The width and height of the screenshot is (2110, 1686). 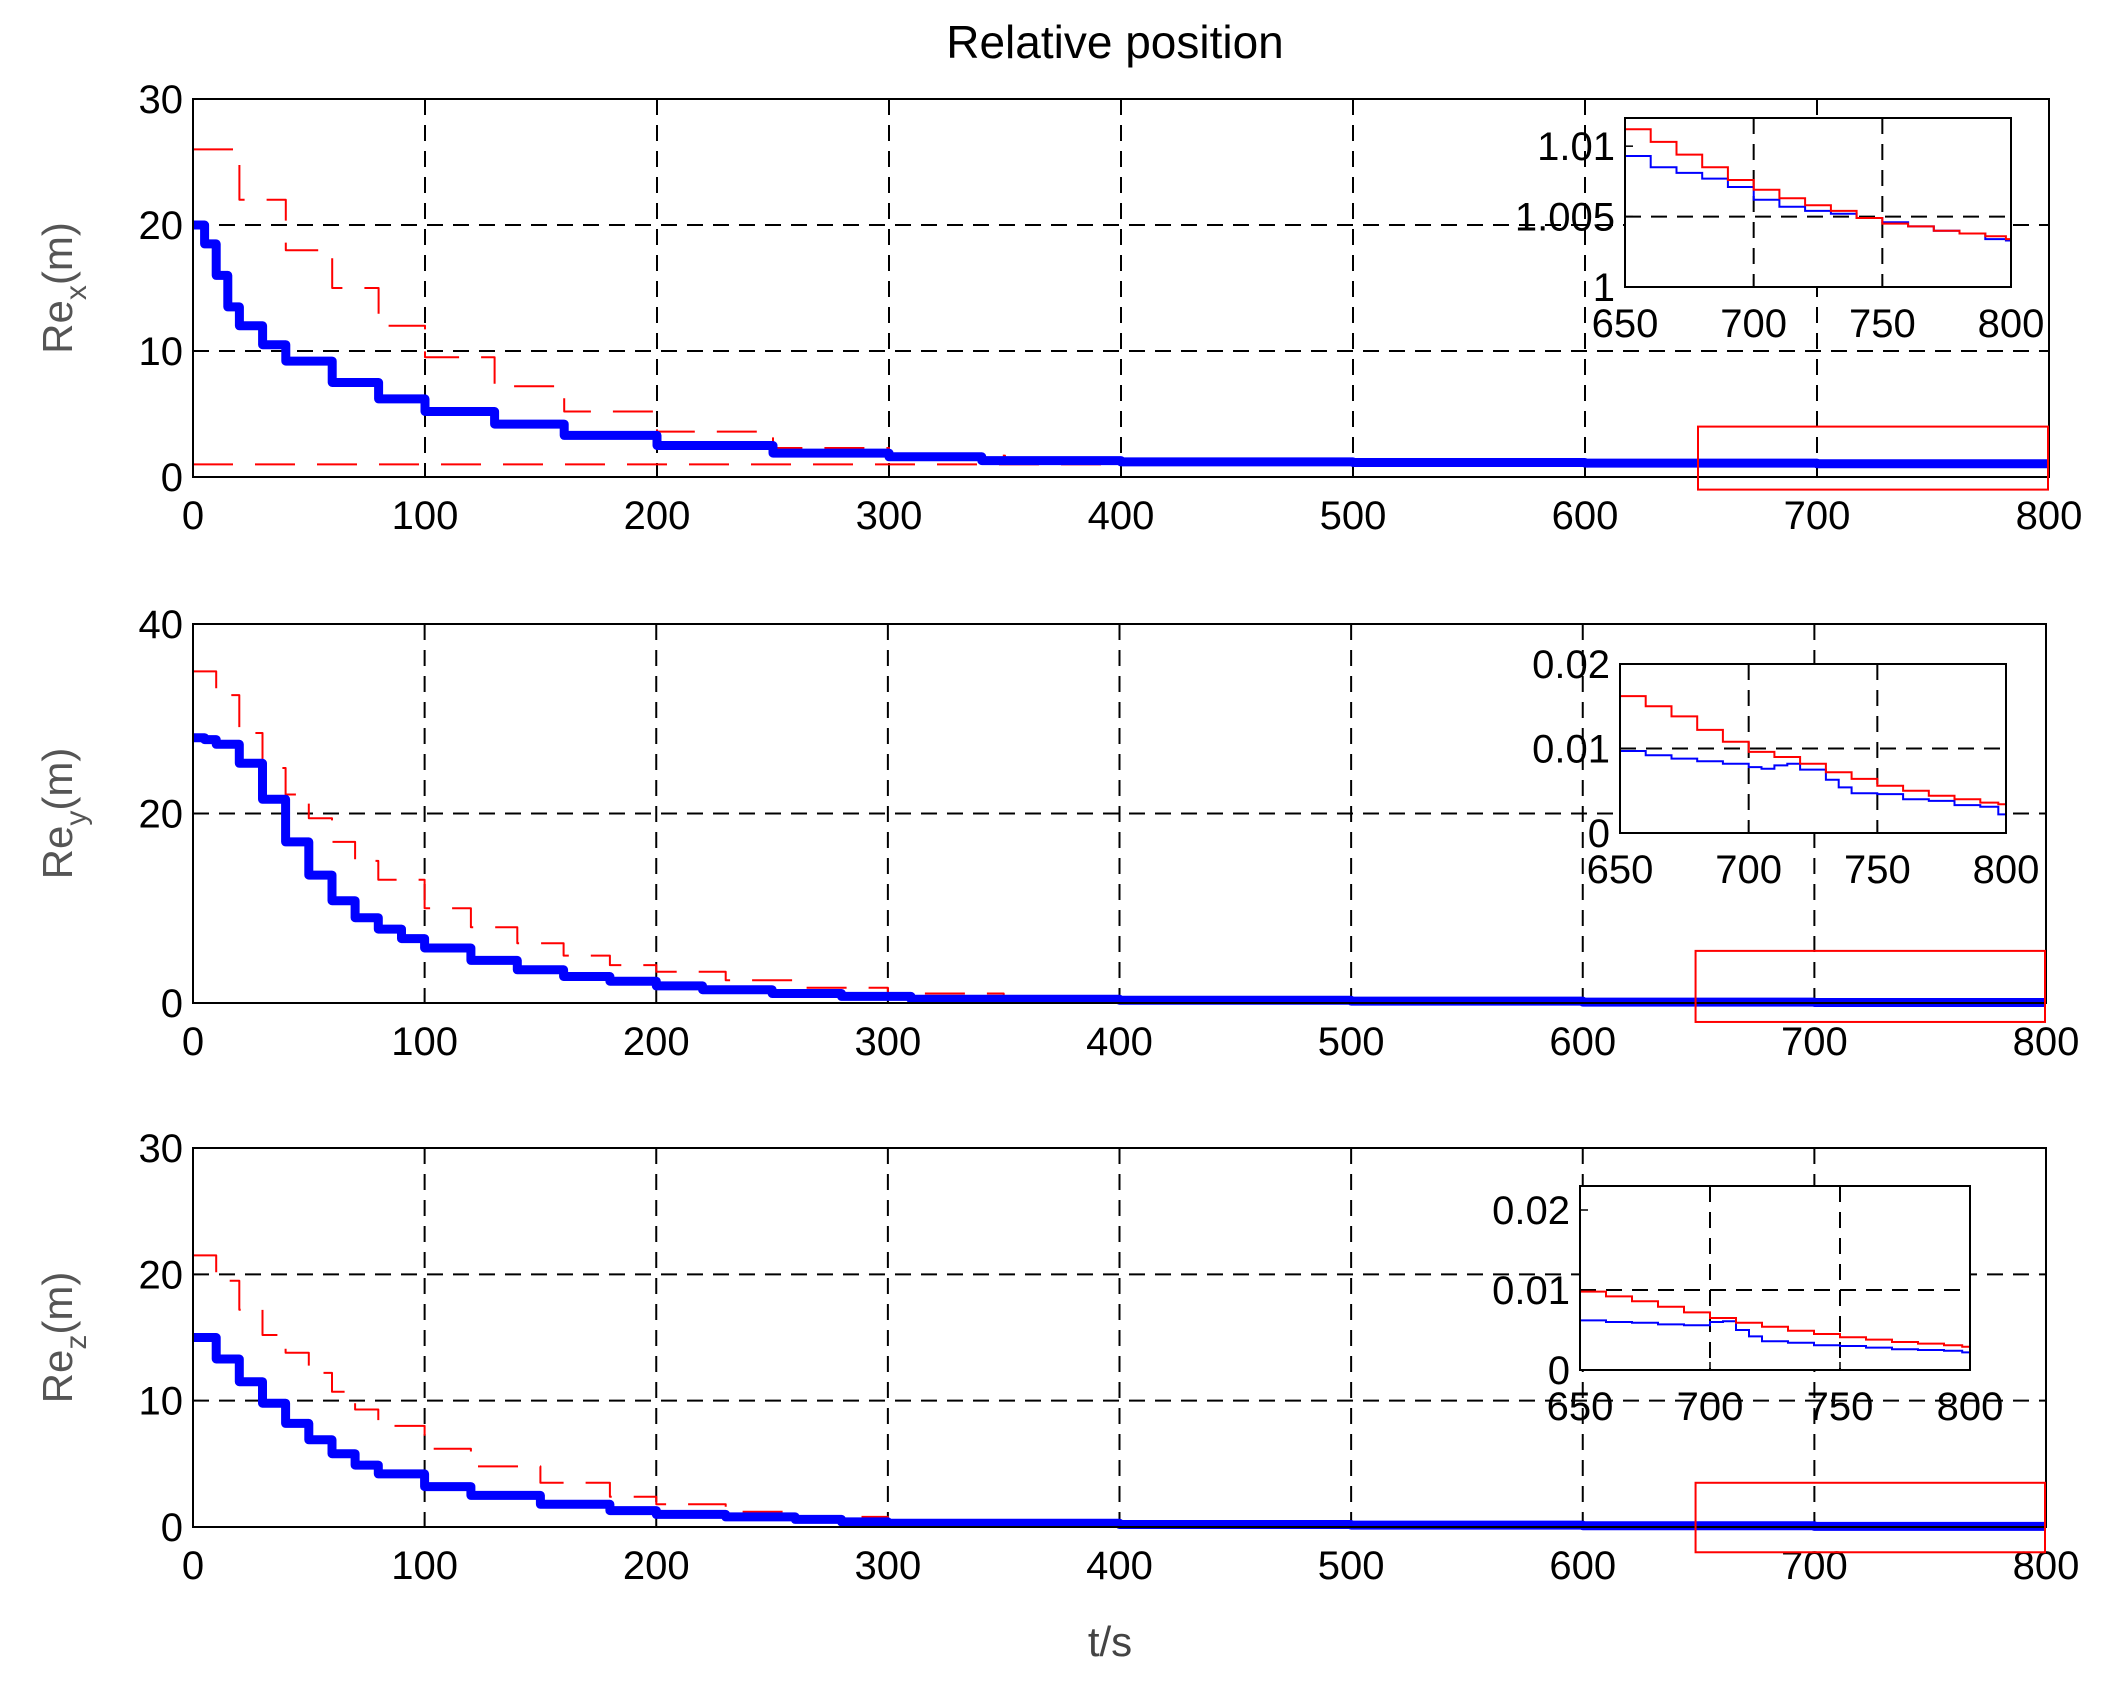 I want to click on panel-rex-x-tick-label: 300, so click(x=889, y=516).